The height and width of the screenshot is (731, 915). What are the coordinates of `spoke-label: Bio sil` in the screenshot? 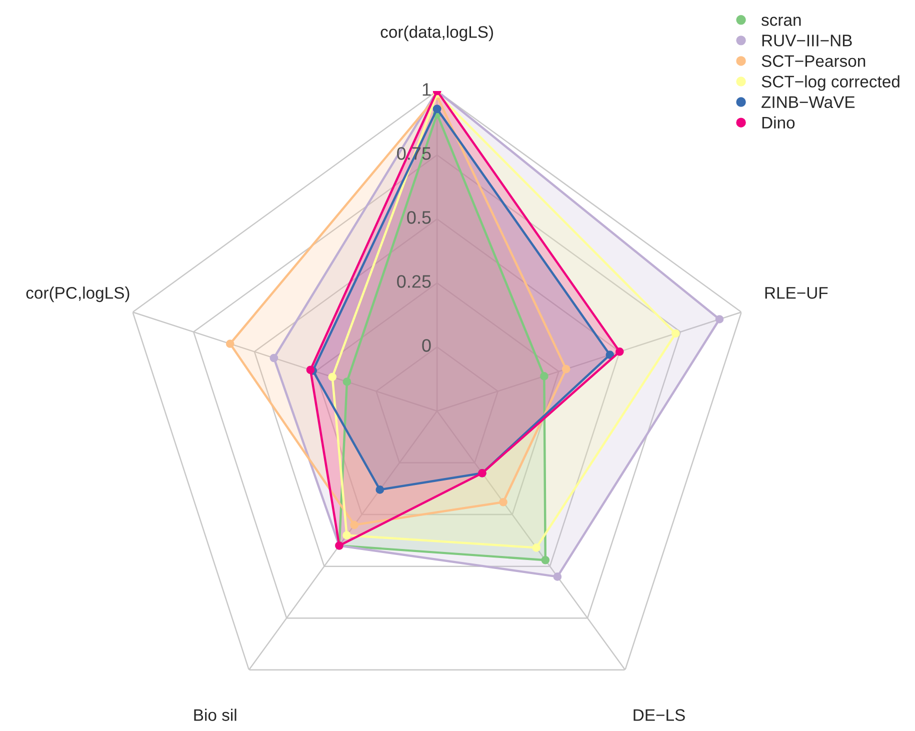 It's located at (215, 714).